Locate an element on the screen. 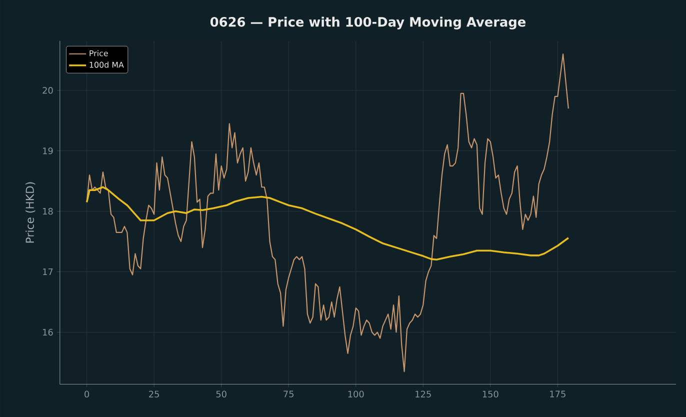  x-tick-label: 100 is located at coordinates (356, 394).